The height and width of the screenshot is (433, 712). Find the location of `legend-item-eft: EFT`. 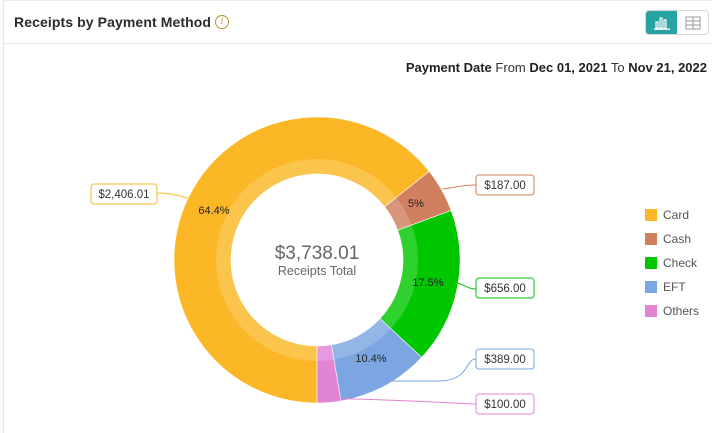

legend-item-eft: EFT is located at coordinates (672, 287).